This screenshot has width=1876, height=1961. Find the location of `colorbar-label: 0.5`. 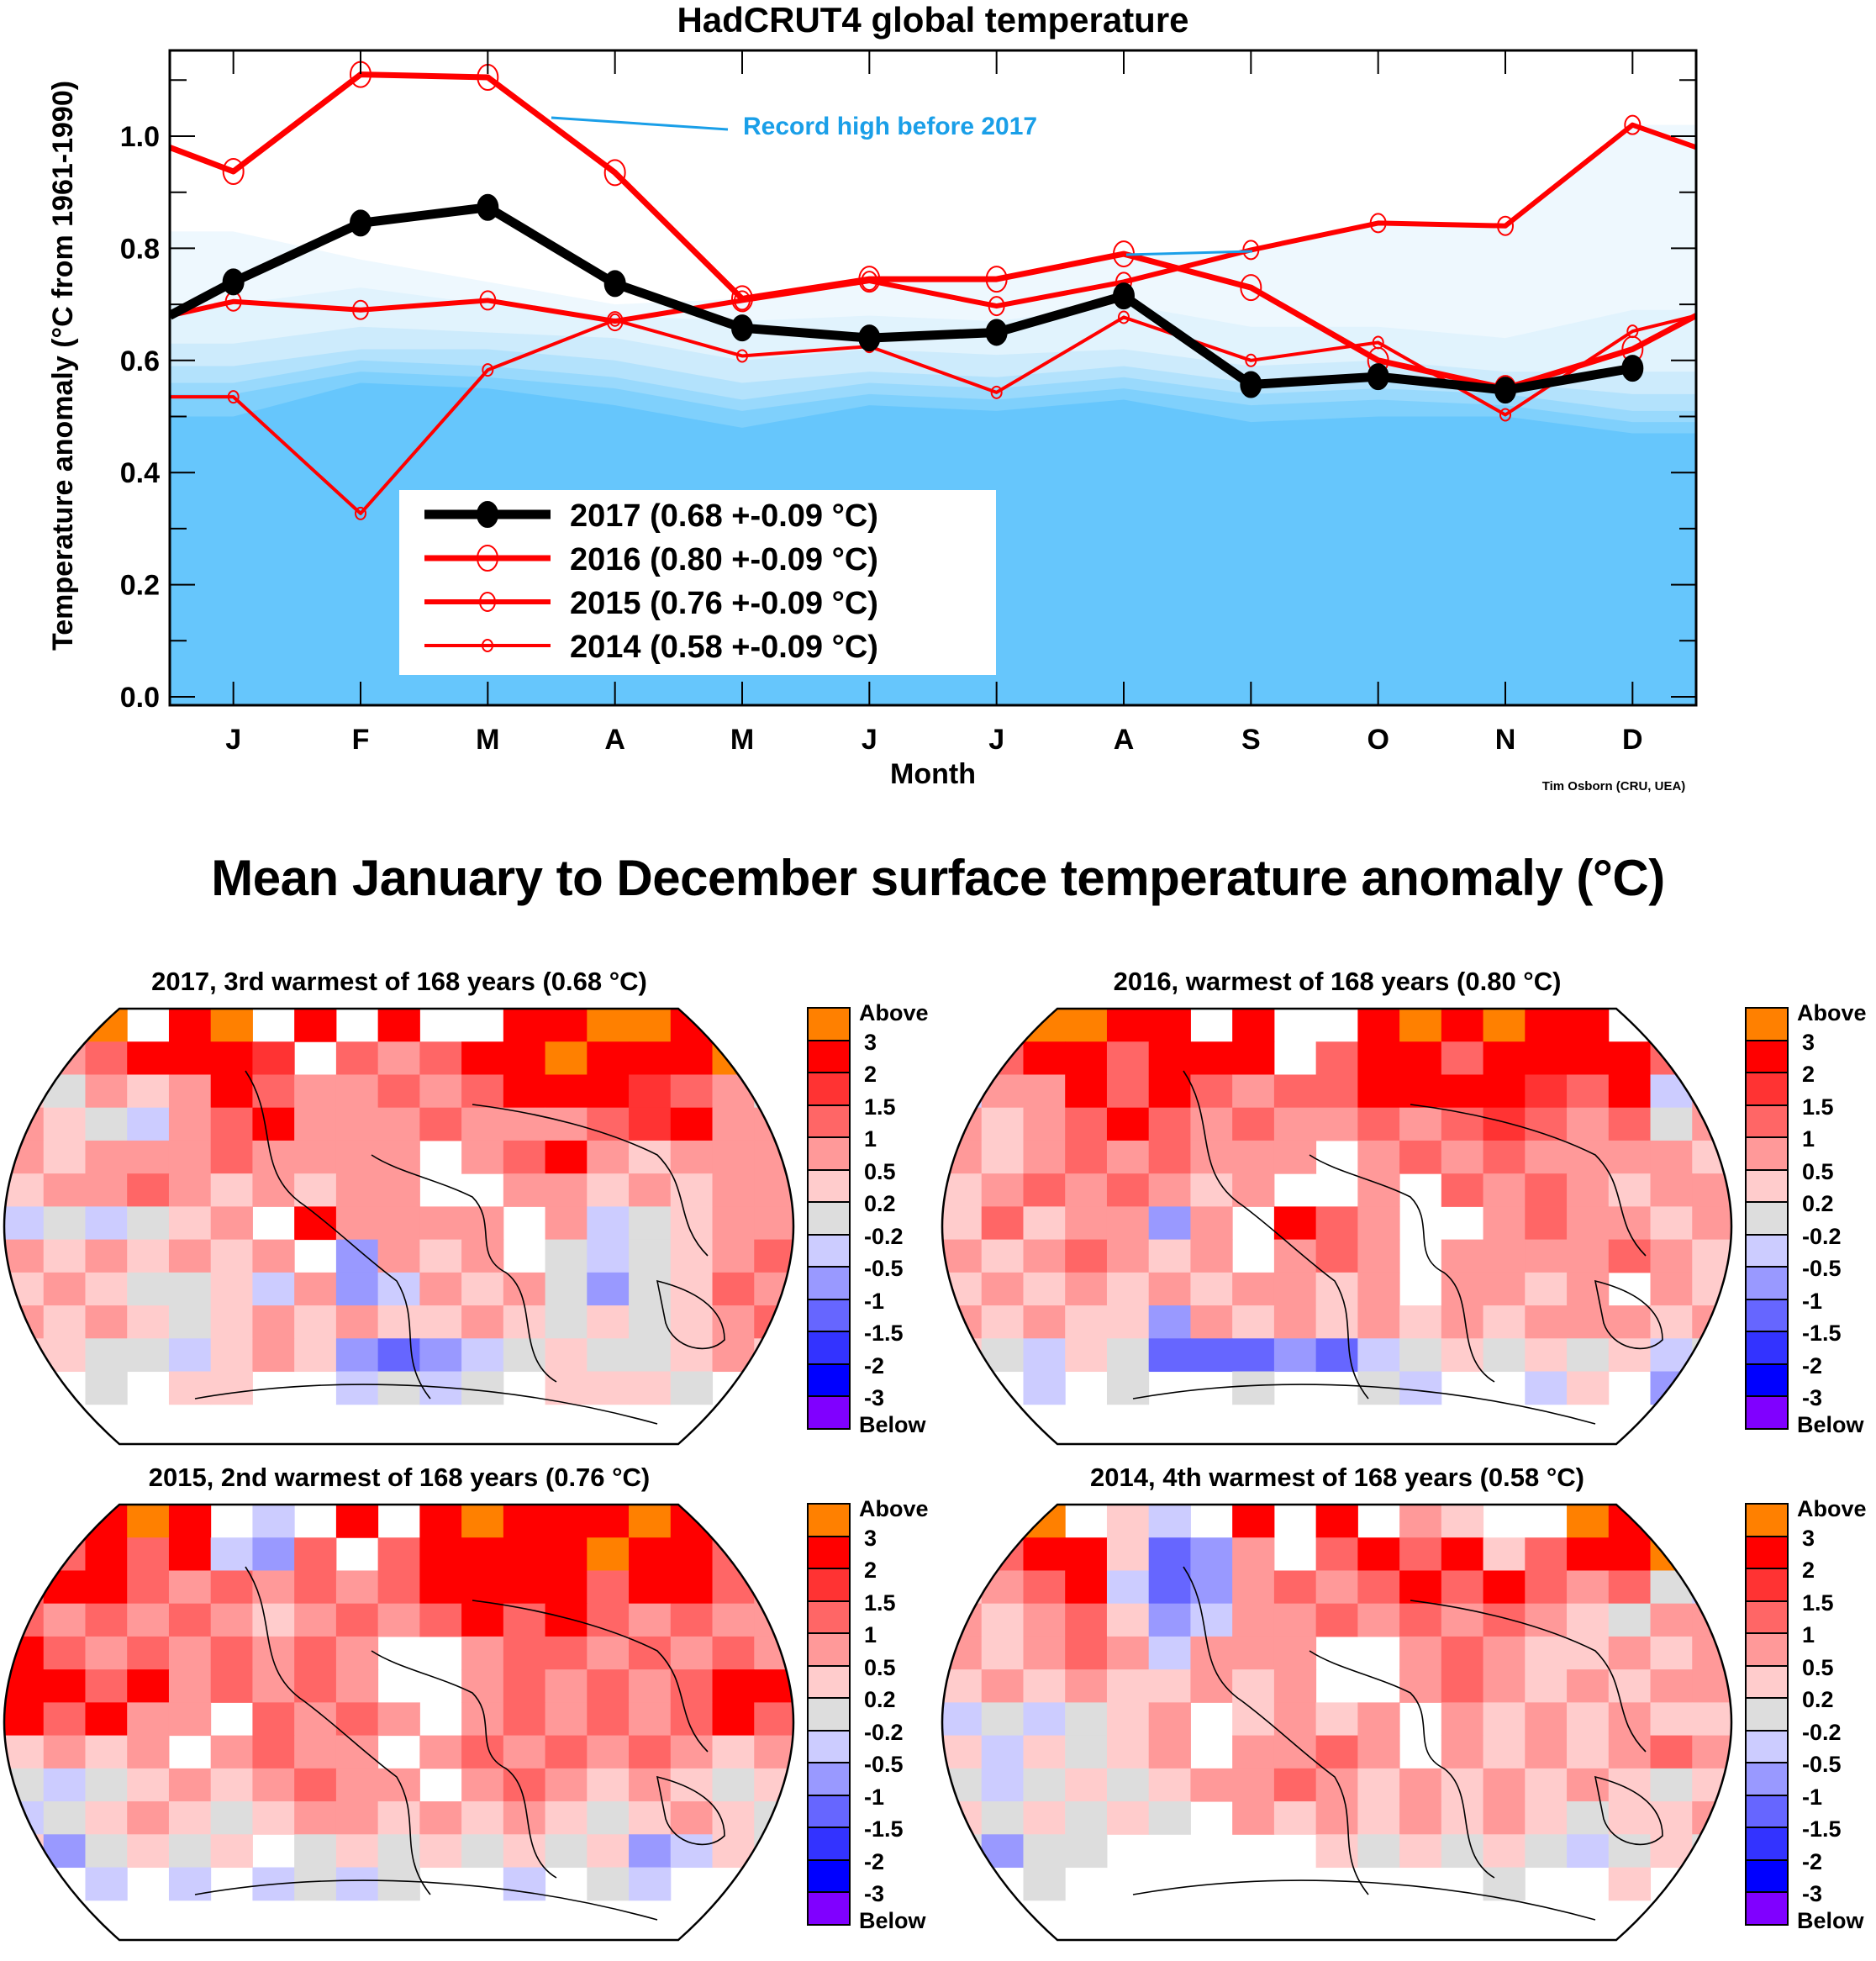

colorbar-label: 0.5 is located at coordinates (880, 1171).